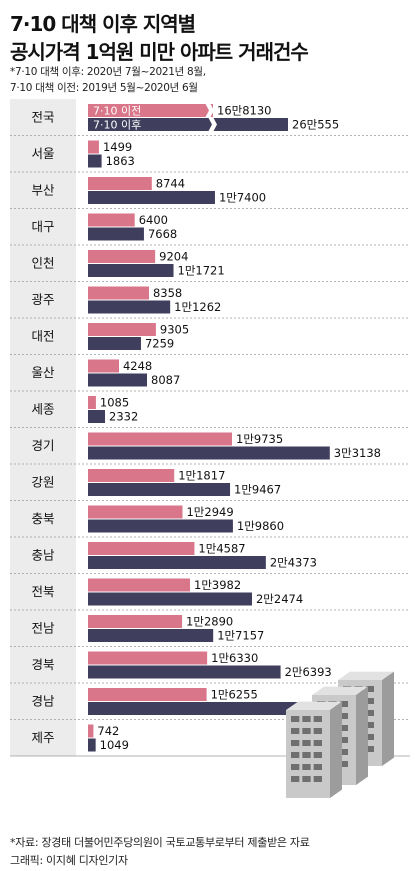 Image resolution: width=420 pixels, height=871 pixels. What do you see at coordinates (42, 408) in the screenshot?
I see `category-label: 세종` at bounding box center [42, 408].